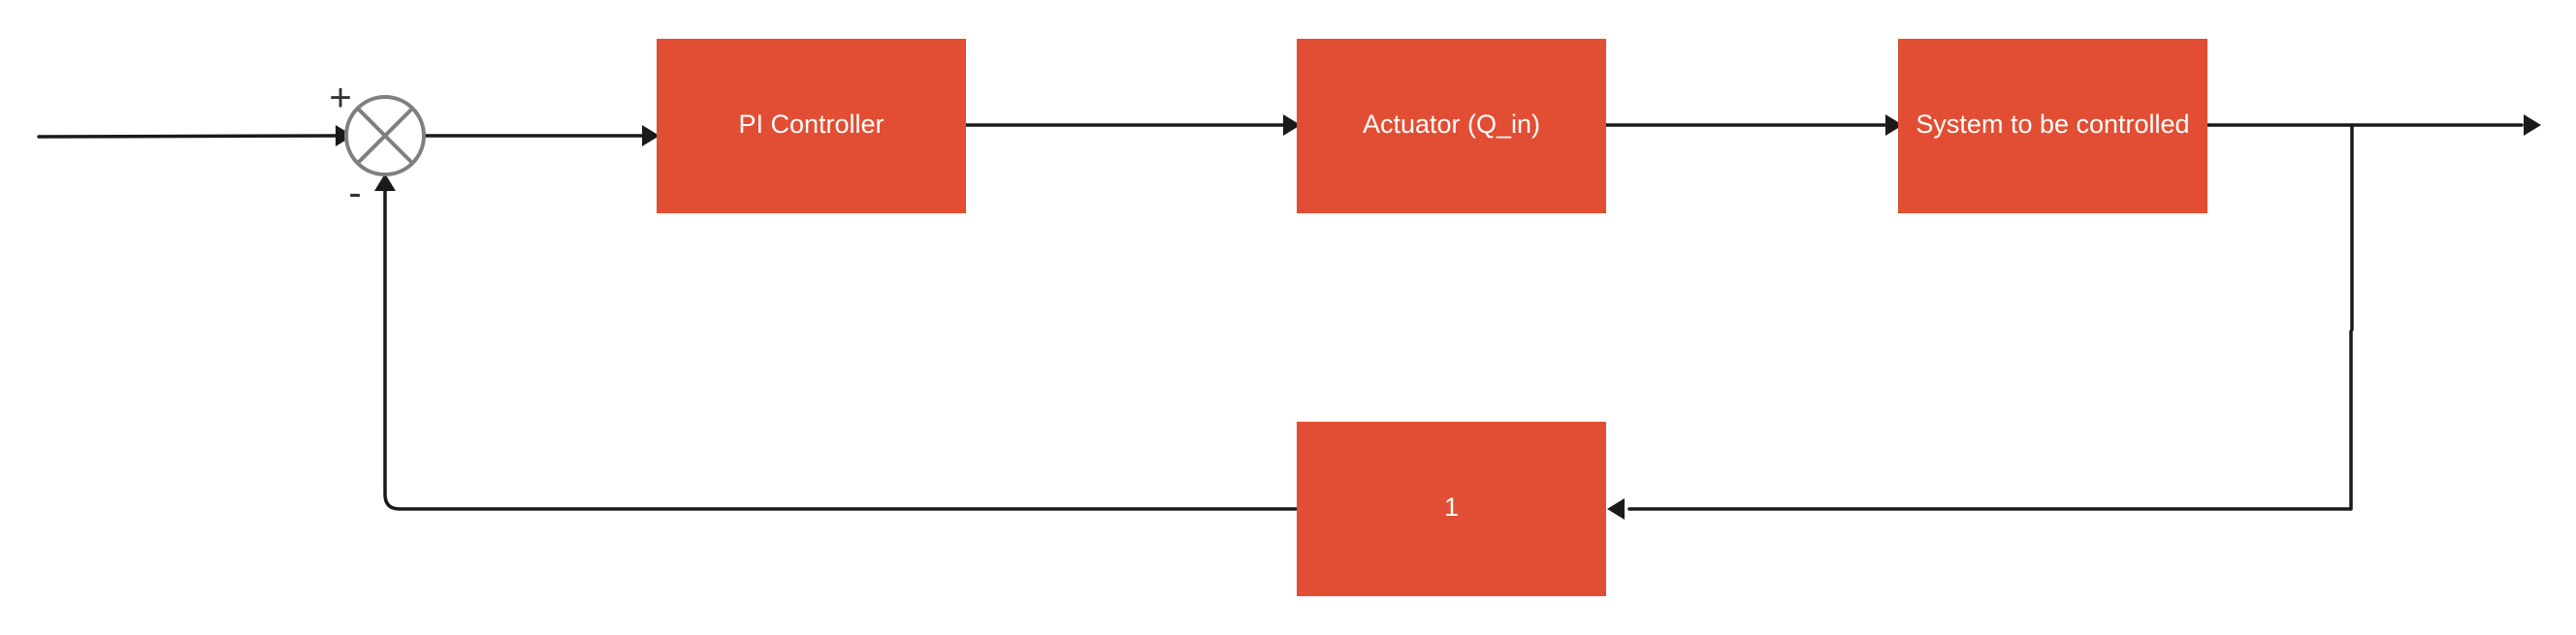  What do you see at coordinates (651, 135) in the screenshot?
I see `error-arrowhead` at bounding box center [651, 135].